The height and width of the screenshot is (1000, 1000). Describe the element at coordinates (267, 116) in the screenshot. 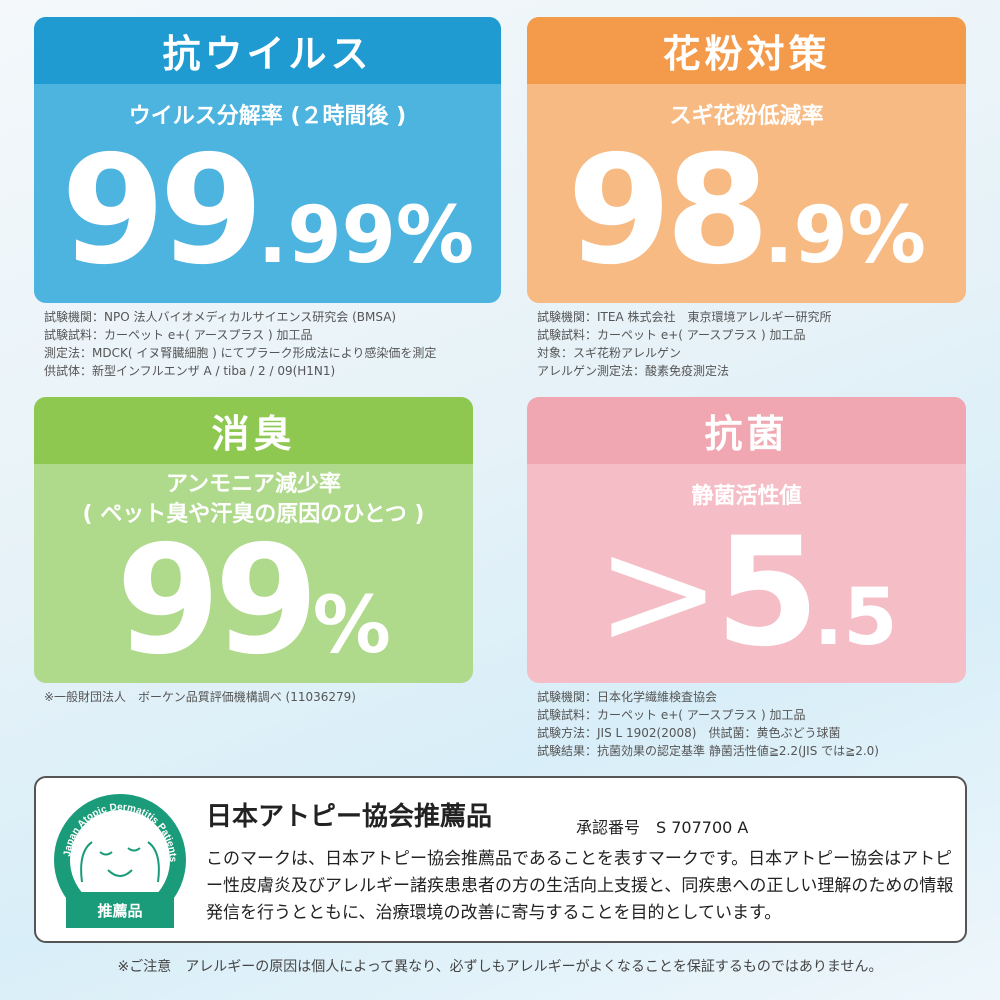

I see `antivirus-subtitle: ウイルス分解率 (２時間後 )` at that location.